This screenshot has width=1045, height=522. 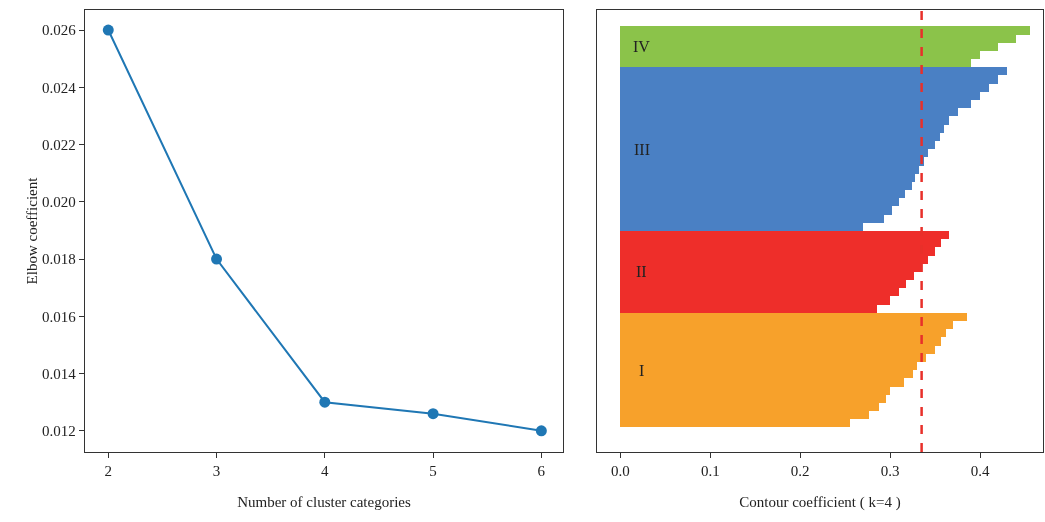 I want to click on x-tick-label: 4, so click(x=325, y=471).